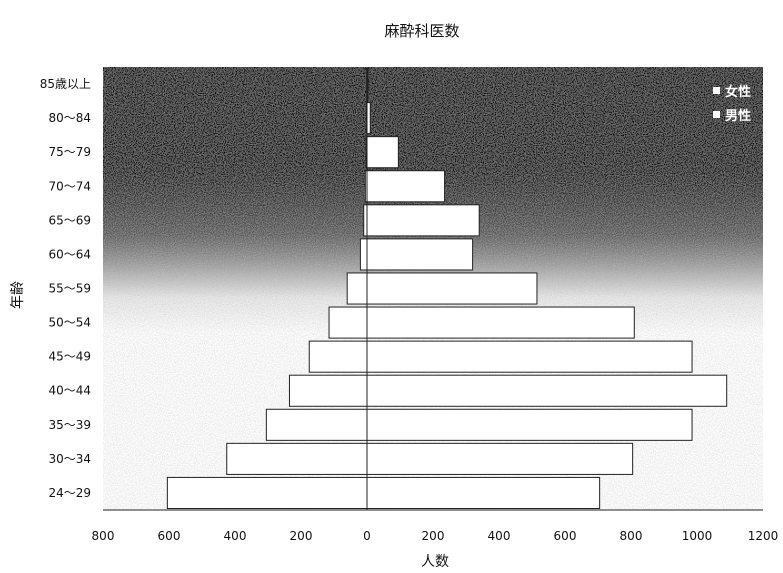 The height and width of the screenshot is (573, 783). What do you see at coordinates (435, 562) in the screenshot?
I see `x-axis-label: 人数` at bounding box center [435, 562].